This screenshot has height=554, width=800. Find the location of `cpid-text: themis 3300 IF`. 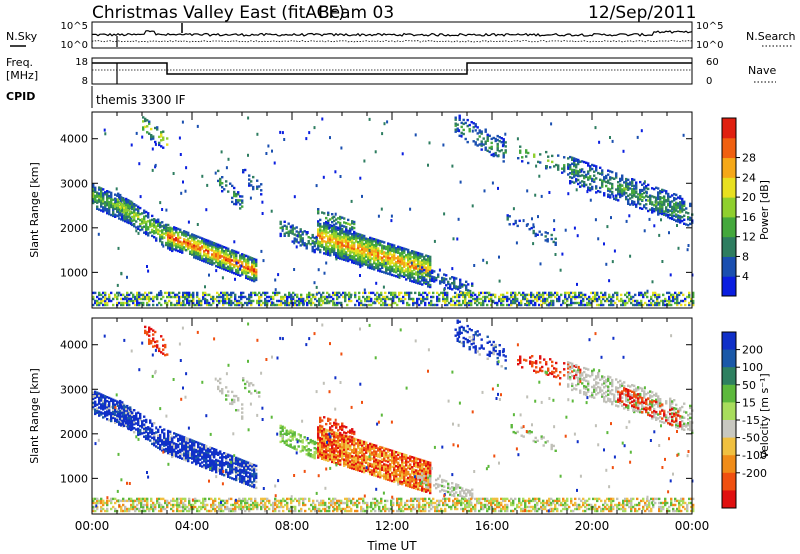

cpid-text: themis 3300 IF is located at coordinates (141, 100).